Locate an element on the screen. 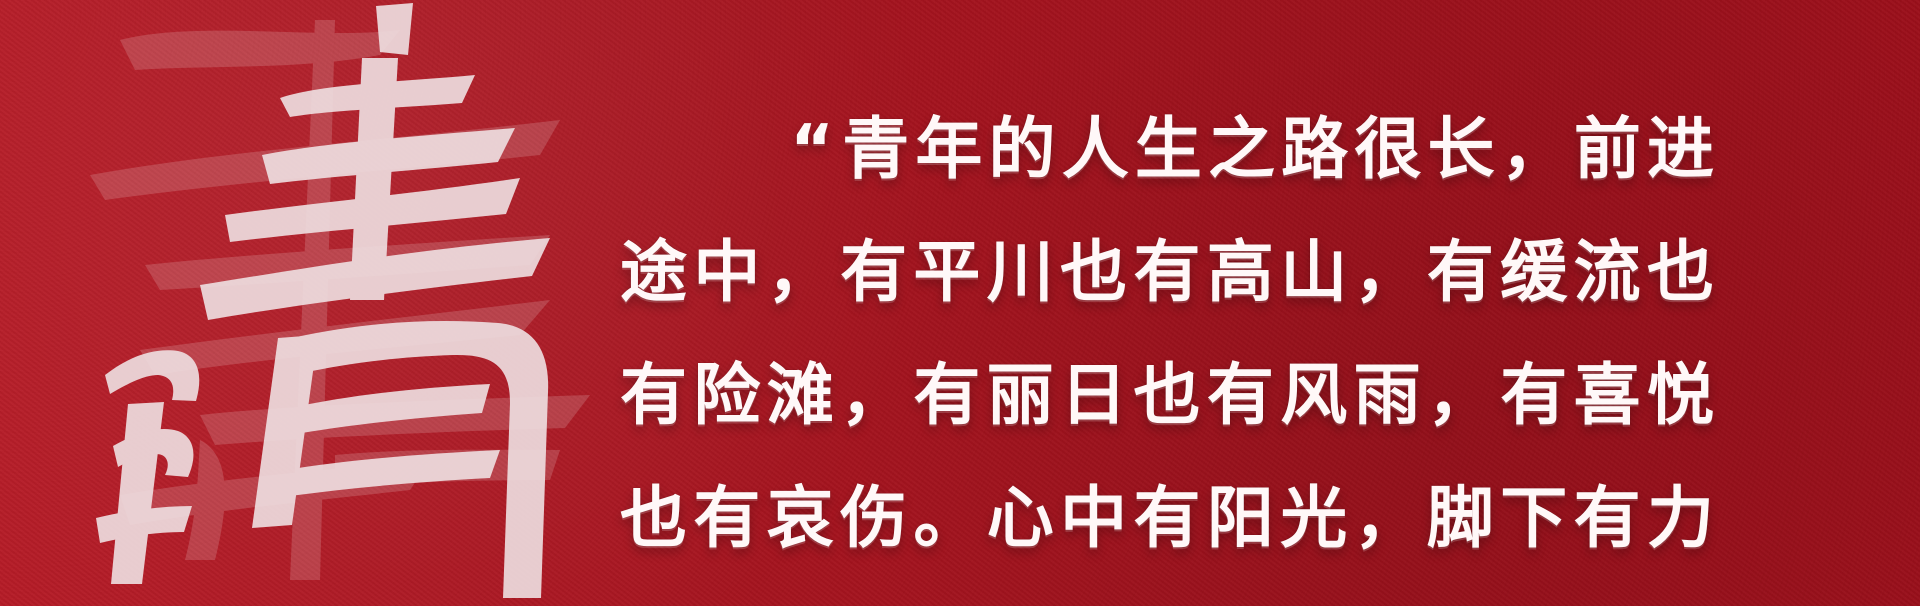 The image size is (1920, 606). quote-line-3: 有险滩，有丽日也有风雨，有喜悦 is located at coordinates (1167, 395).